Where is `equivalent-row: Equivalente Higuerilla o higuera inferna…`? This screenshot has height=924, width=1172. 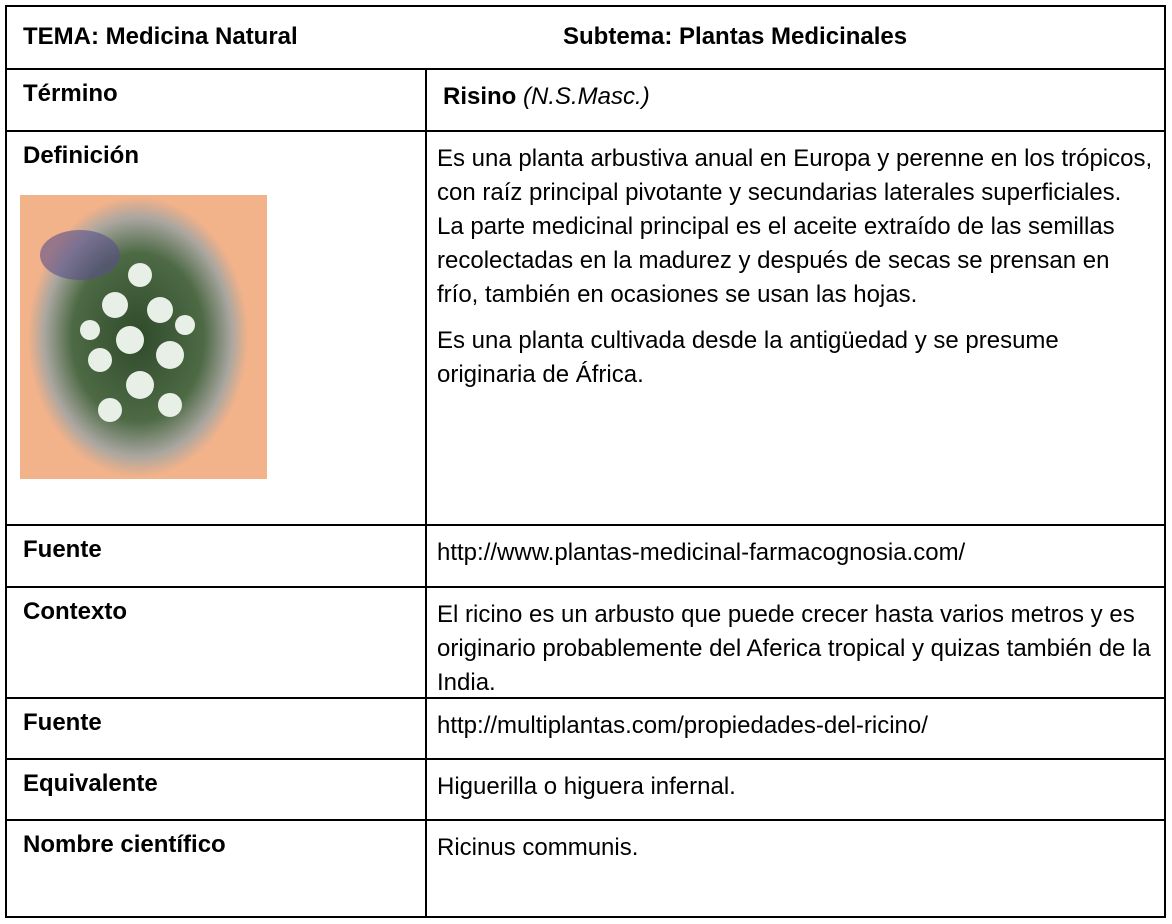
equivalent-row: Equivalente Higuerilla o higuera inferna… is located at coordinates (585, 790).